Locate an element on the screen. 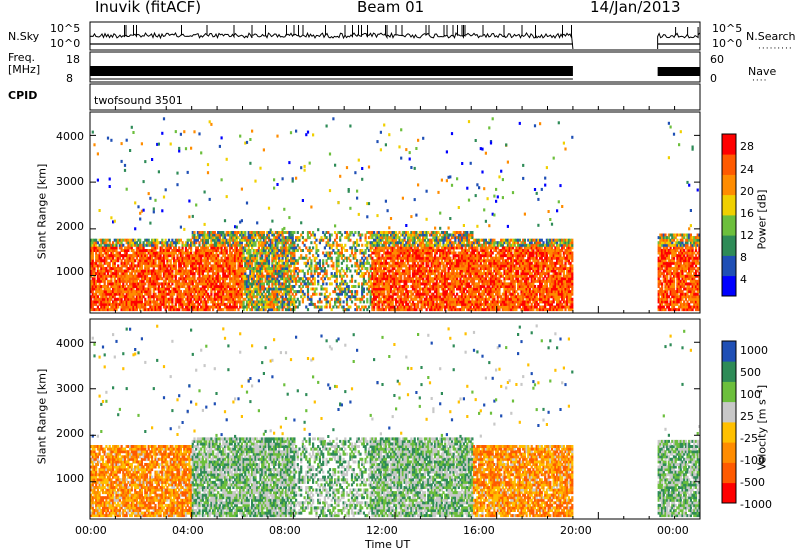 The height and width of the screenshot is (554, 800). power-ytick-4000: 4000 is located at coordinates (70, 136).